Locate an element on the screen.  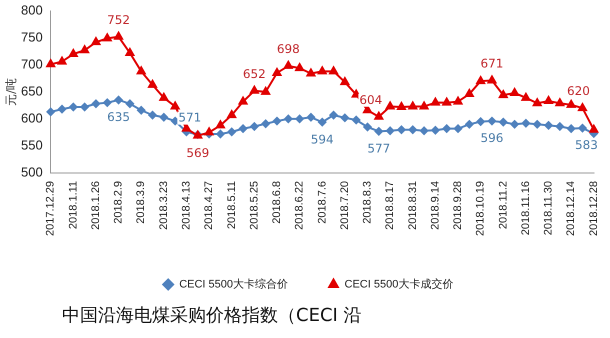
x-tick-label: 2017.12.29 is located at coordinates (50, 208).